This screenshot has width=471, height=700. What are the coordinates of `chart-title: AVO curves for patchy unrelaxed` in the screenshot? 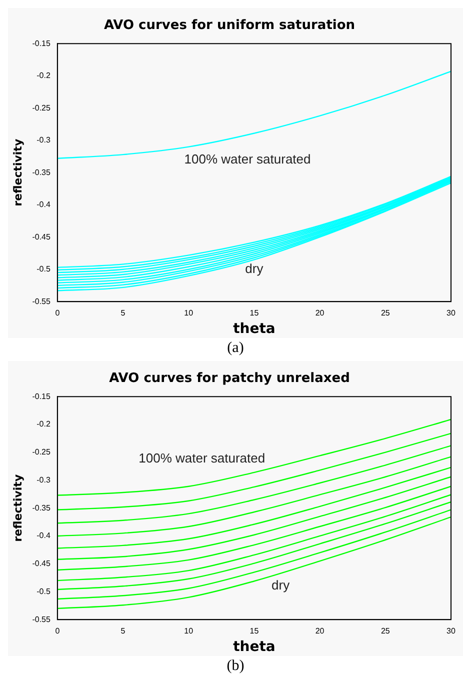 It's located at (229, 378).